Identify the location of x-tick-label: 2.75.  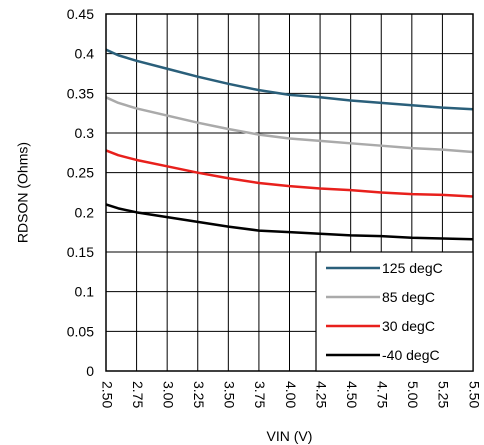
(138, 394).